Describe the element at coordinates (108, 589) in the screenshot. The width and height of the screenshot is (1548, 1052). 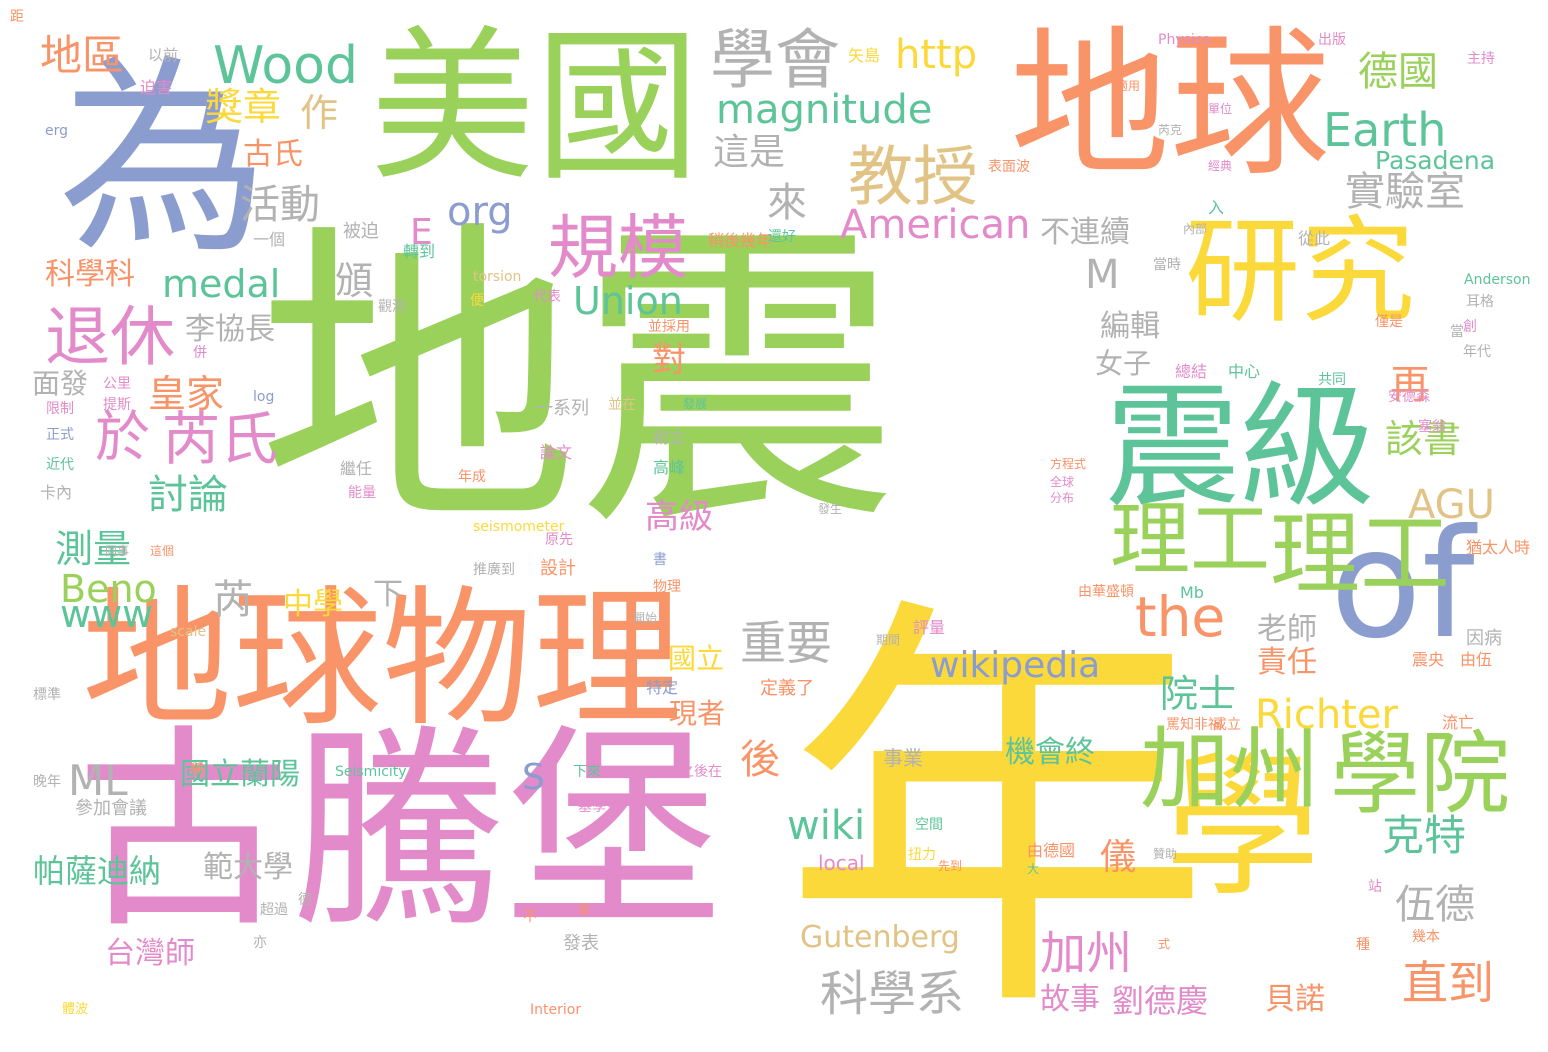
I see `cloud-word: Beno` at that location.